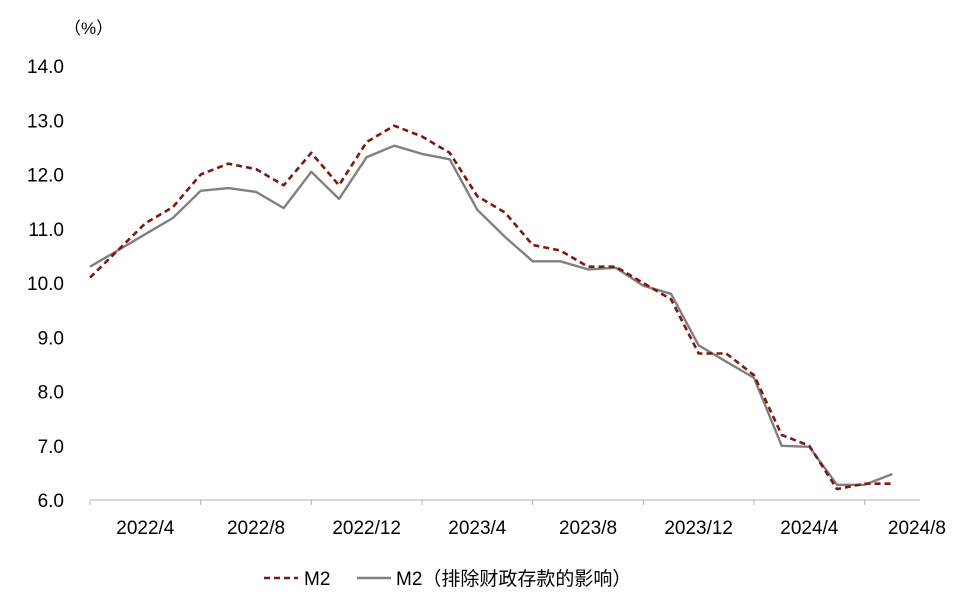 This screenshot has height=604, width=965. I want to click on legend-item-m2-label: M2, so click(317, 579).